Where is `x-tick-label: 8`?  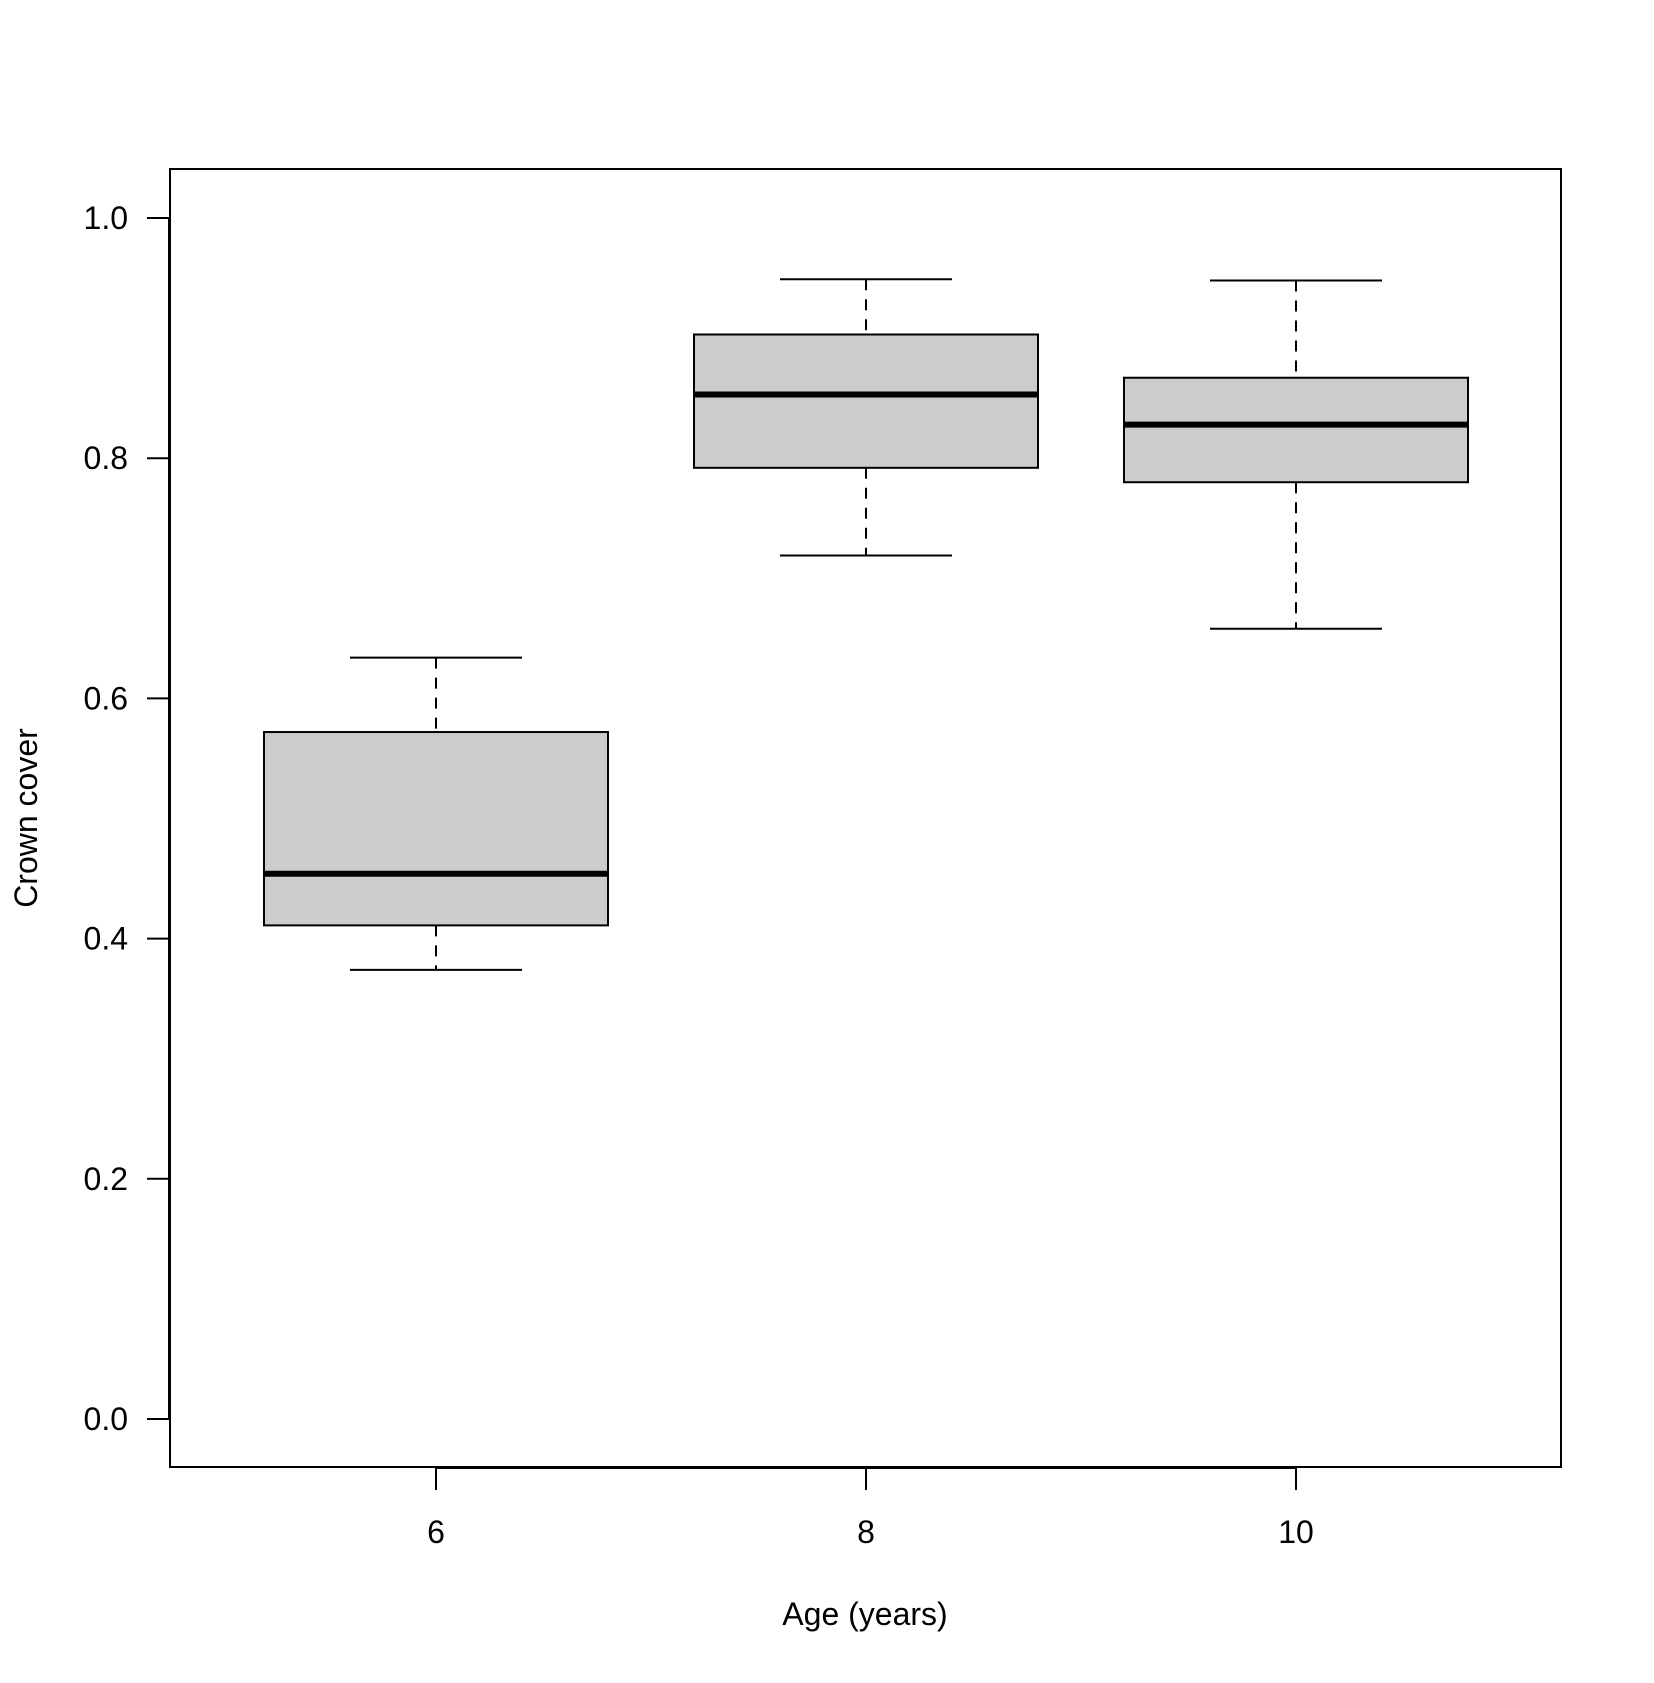 x-tick-label: 8 is located at coordinates (866, 1532).